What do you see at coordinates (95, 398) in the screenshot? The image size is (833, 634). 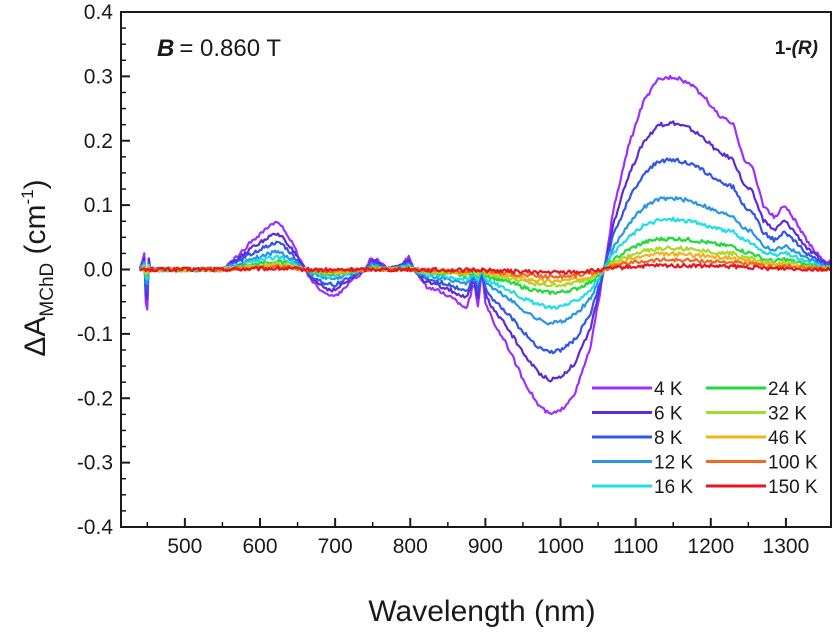 I see `y-tick-label: -0.2` at bounding box center [95, 398].